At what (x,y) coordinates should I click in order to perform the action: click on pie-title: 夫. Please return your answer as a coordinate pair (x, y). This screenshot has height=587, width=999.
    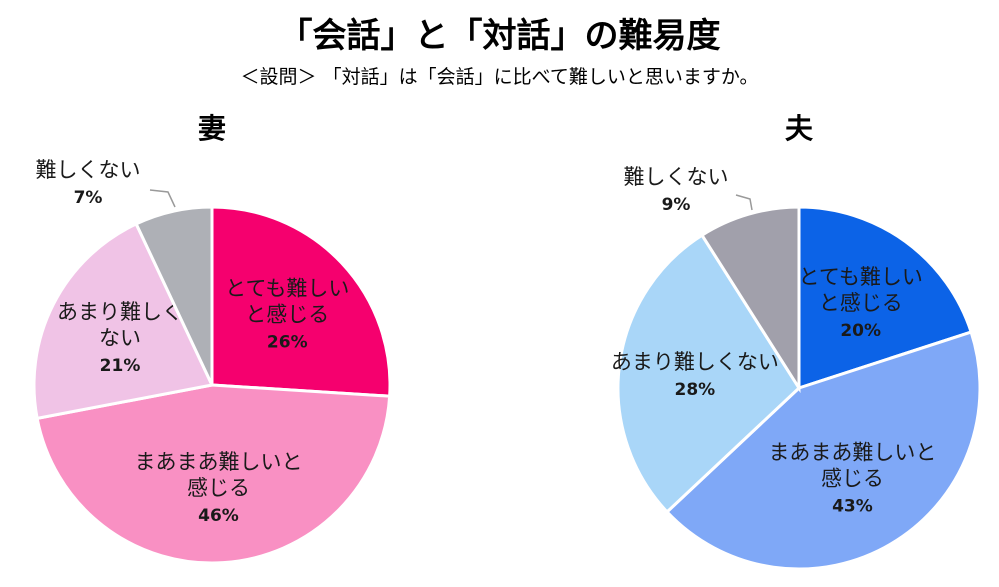
    Looking at the image, I should click on (799, 128).